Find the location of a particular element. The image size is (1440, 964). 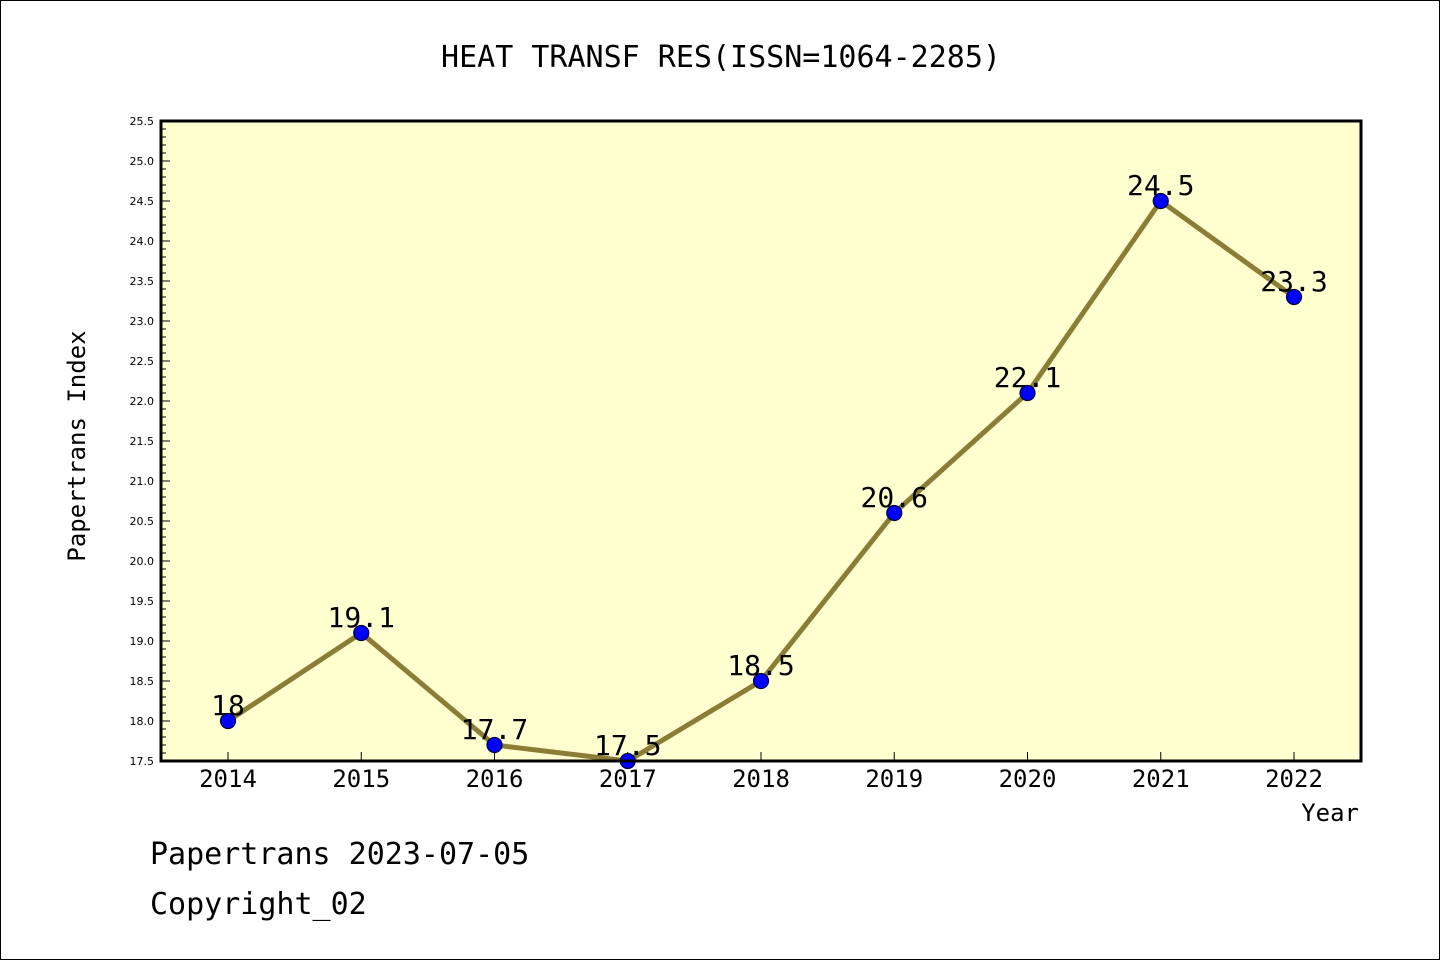

y-tick-label: 18.0 is located at coordinates (142, 721).